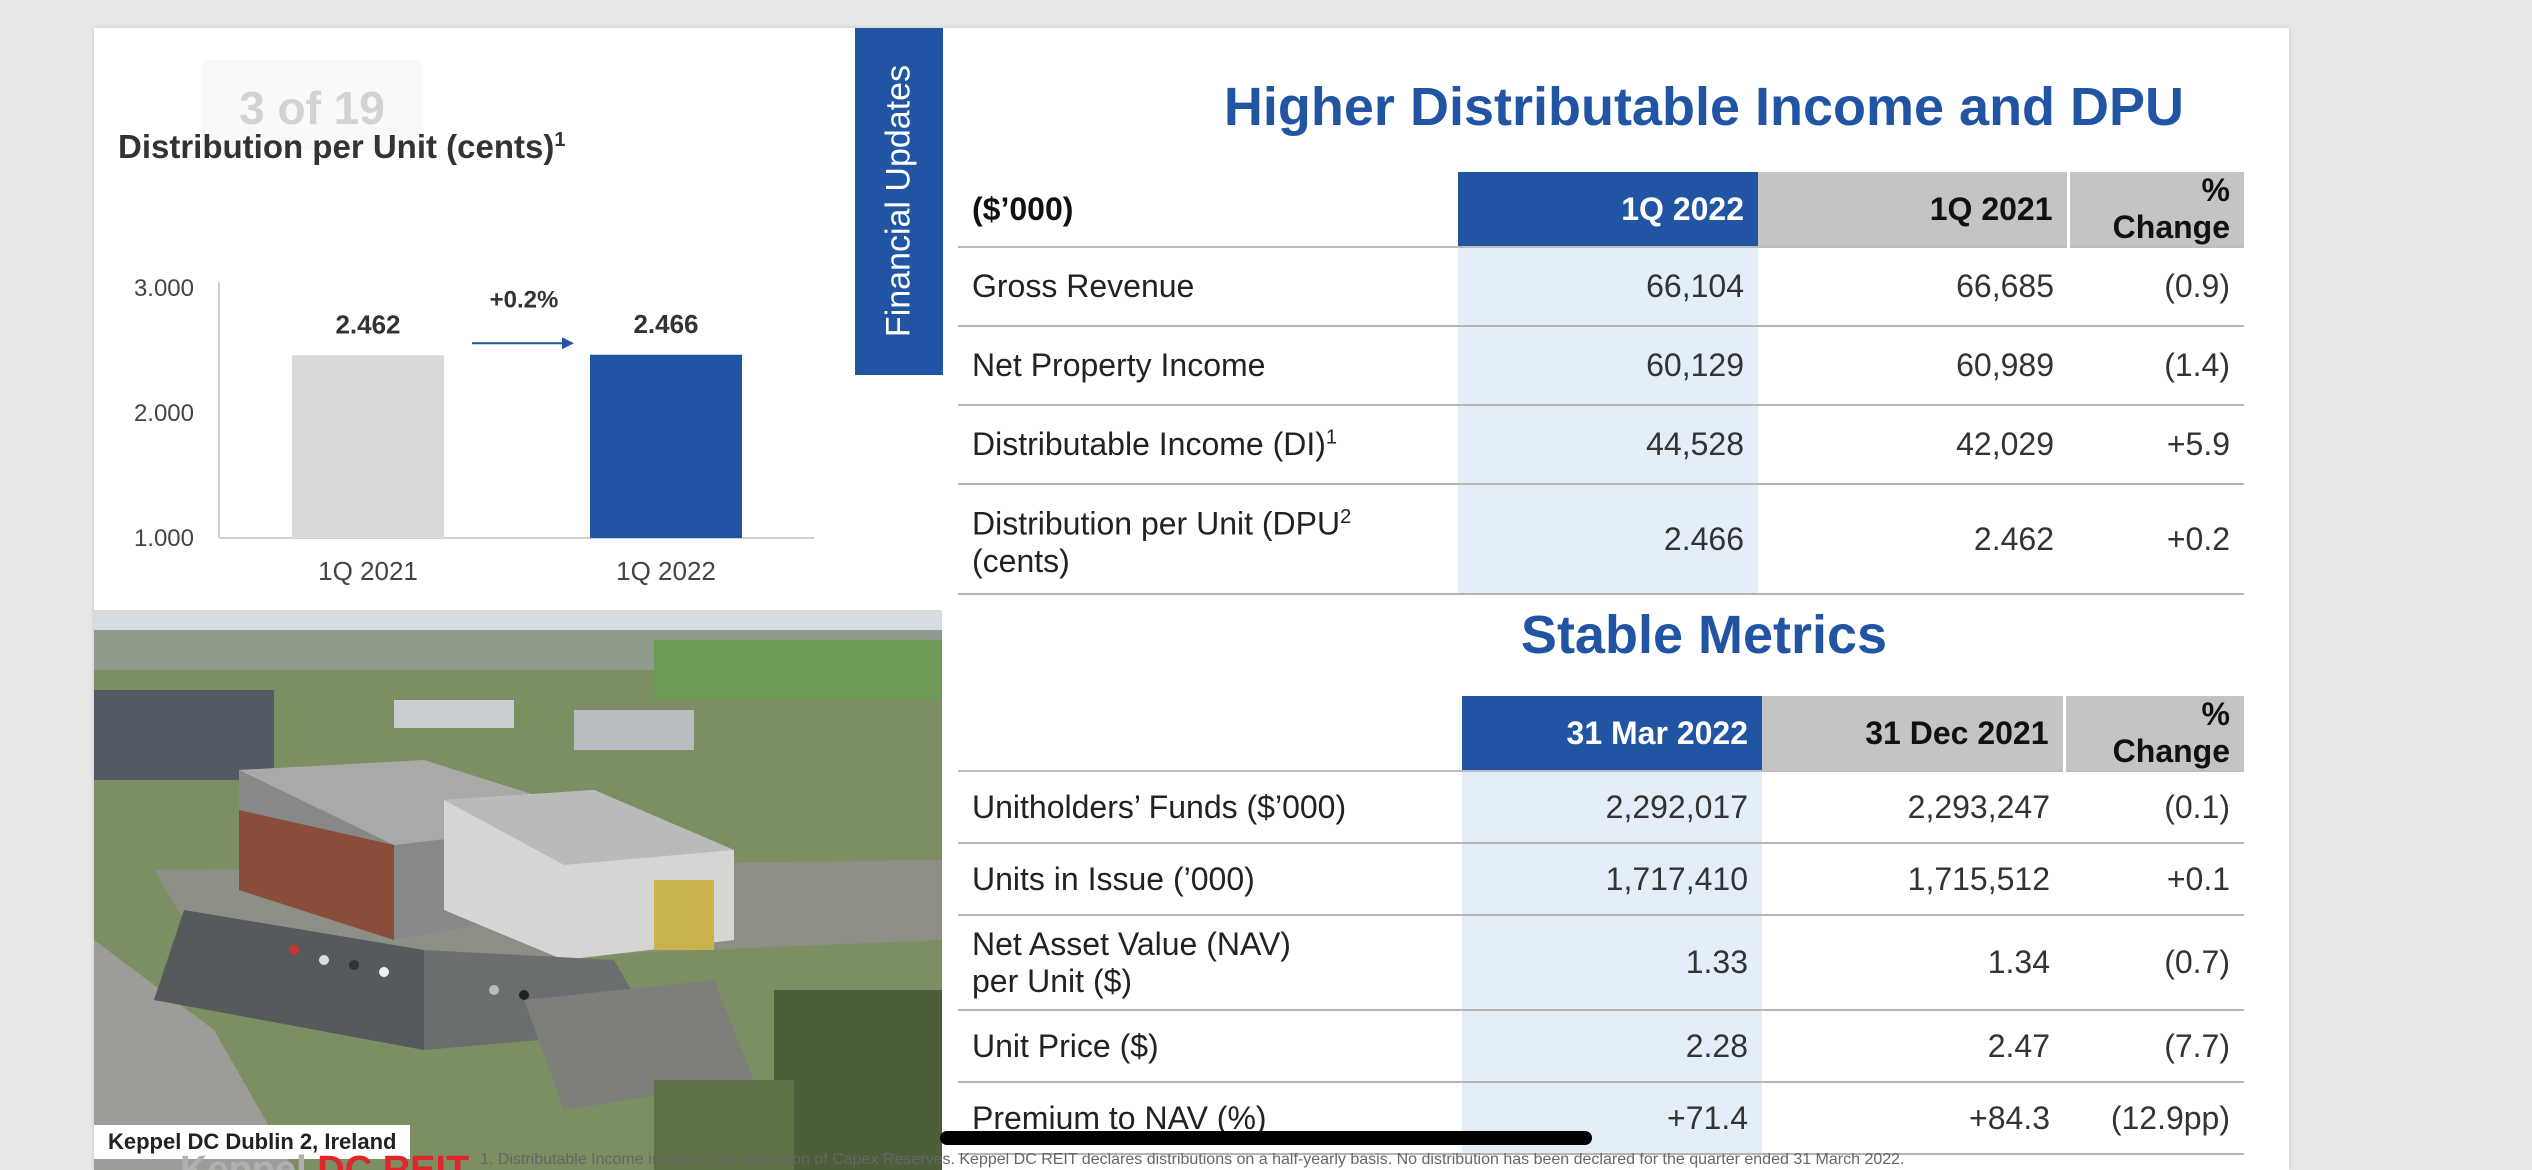 Image resolution: width=2532 pixels, height=1170 pixels. What do you see at coordinates (1601, 1046) in the screenshot?
I see `table-row: Unit Price ($) 2.28 2.47 (7.7)` at bounding box center [1601, 1046].